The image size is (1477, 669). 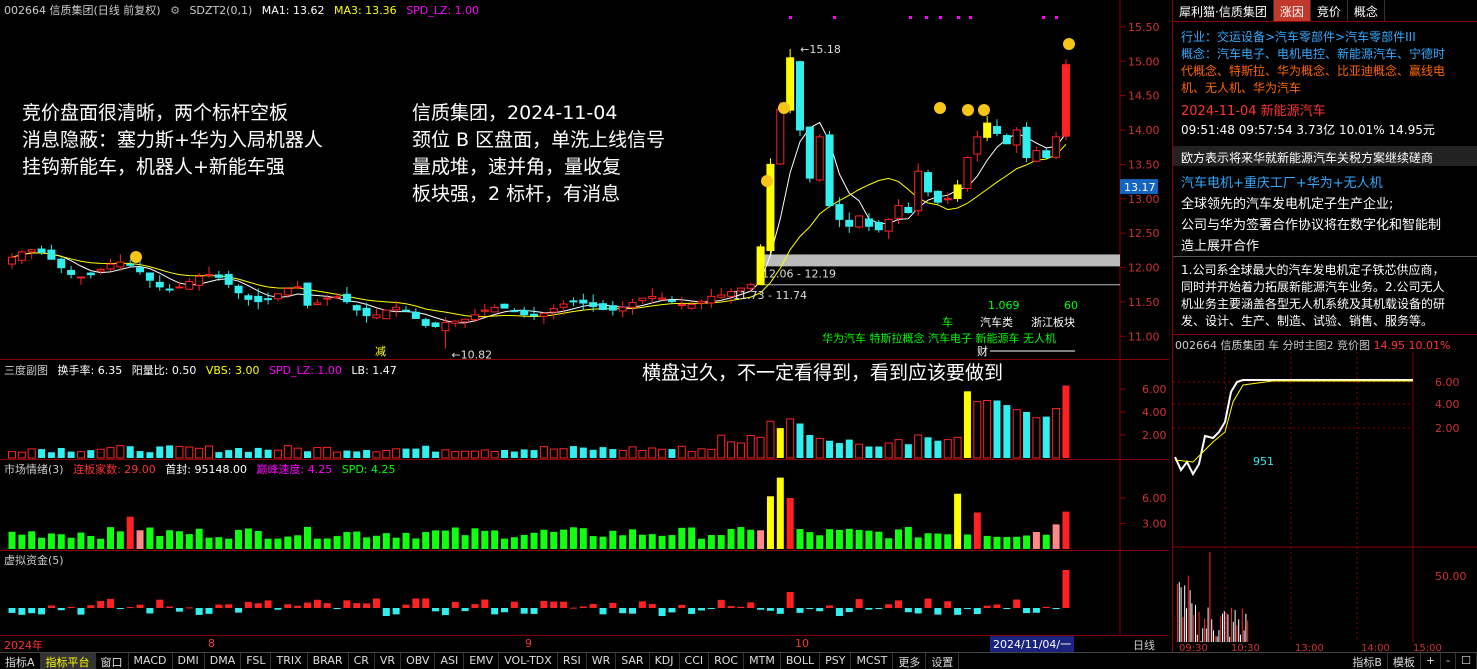 I want to click on toolbar-button: 模板, so click(x=1404, y=661).